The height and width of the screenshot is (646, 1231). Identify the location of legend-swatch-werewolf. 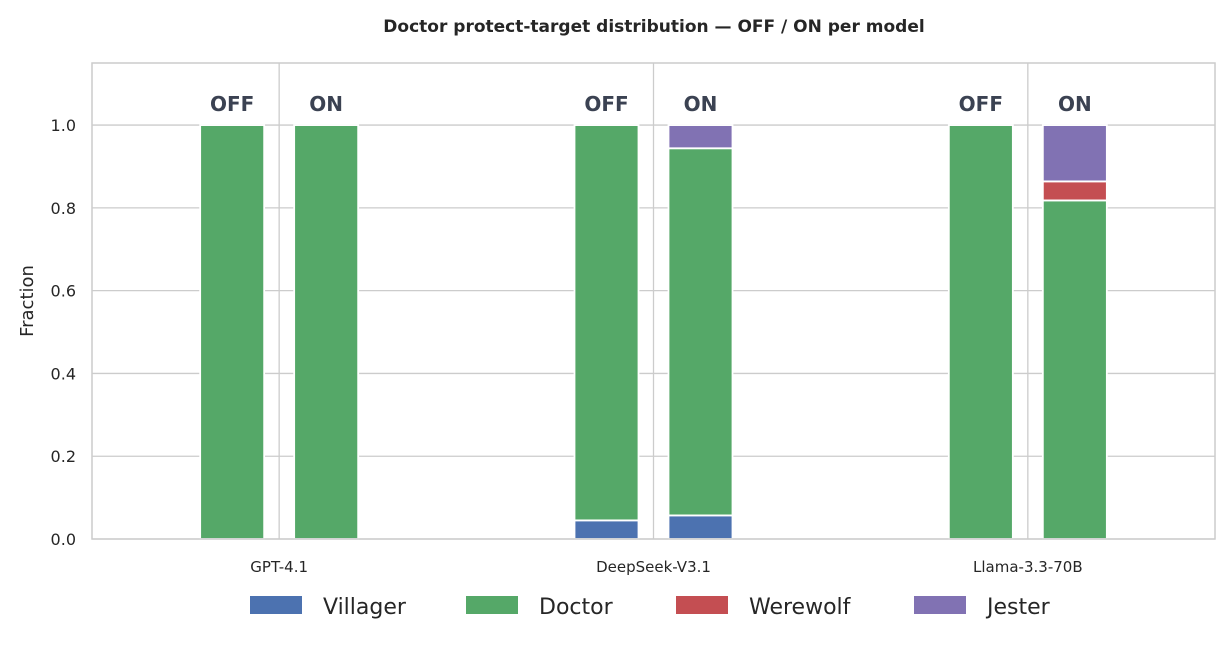
(702, 605).